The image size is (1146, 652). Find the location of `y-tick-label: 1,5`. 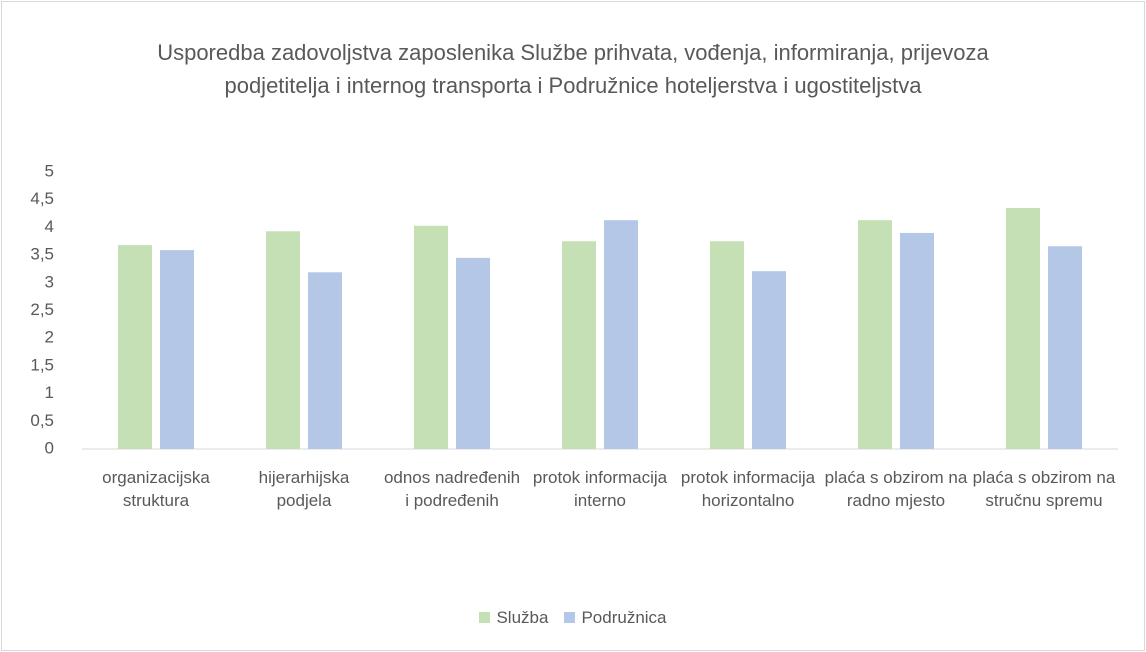

y-tick-label: 1,5 is located at coordinates (42, 364).